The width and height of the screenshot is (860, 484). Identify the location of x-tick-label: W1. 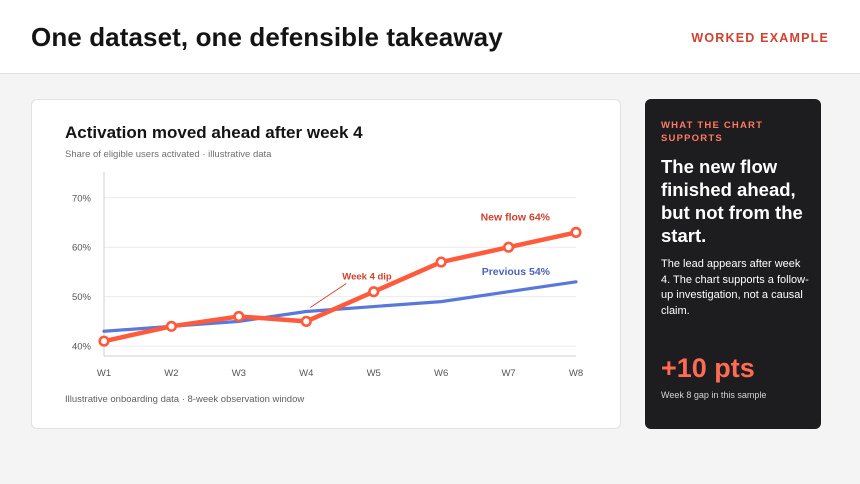
(104, 373).